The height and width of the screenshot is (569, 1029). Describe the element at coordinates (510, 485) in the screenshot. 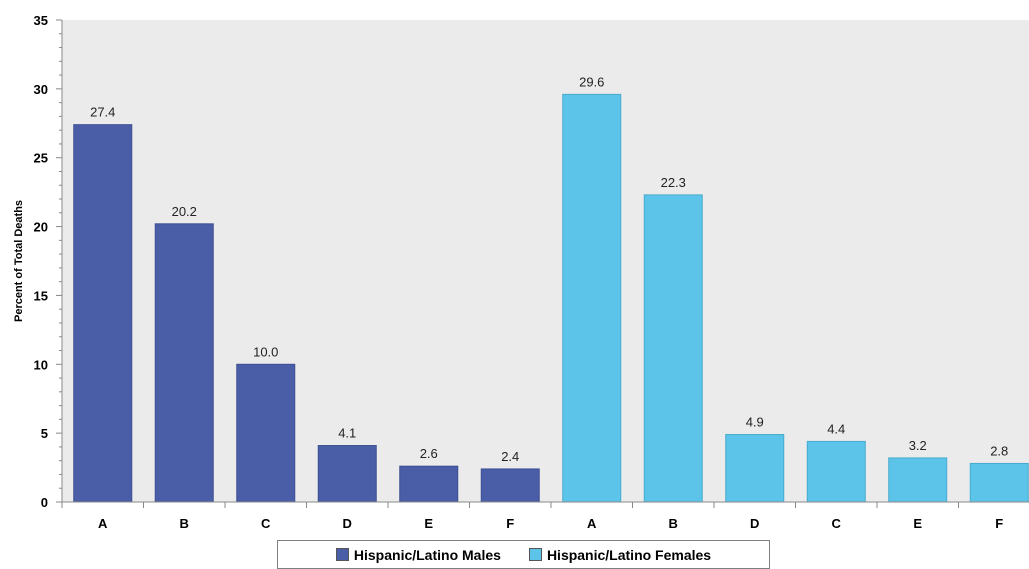

I see `bar-series0-f` at that location.